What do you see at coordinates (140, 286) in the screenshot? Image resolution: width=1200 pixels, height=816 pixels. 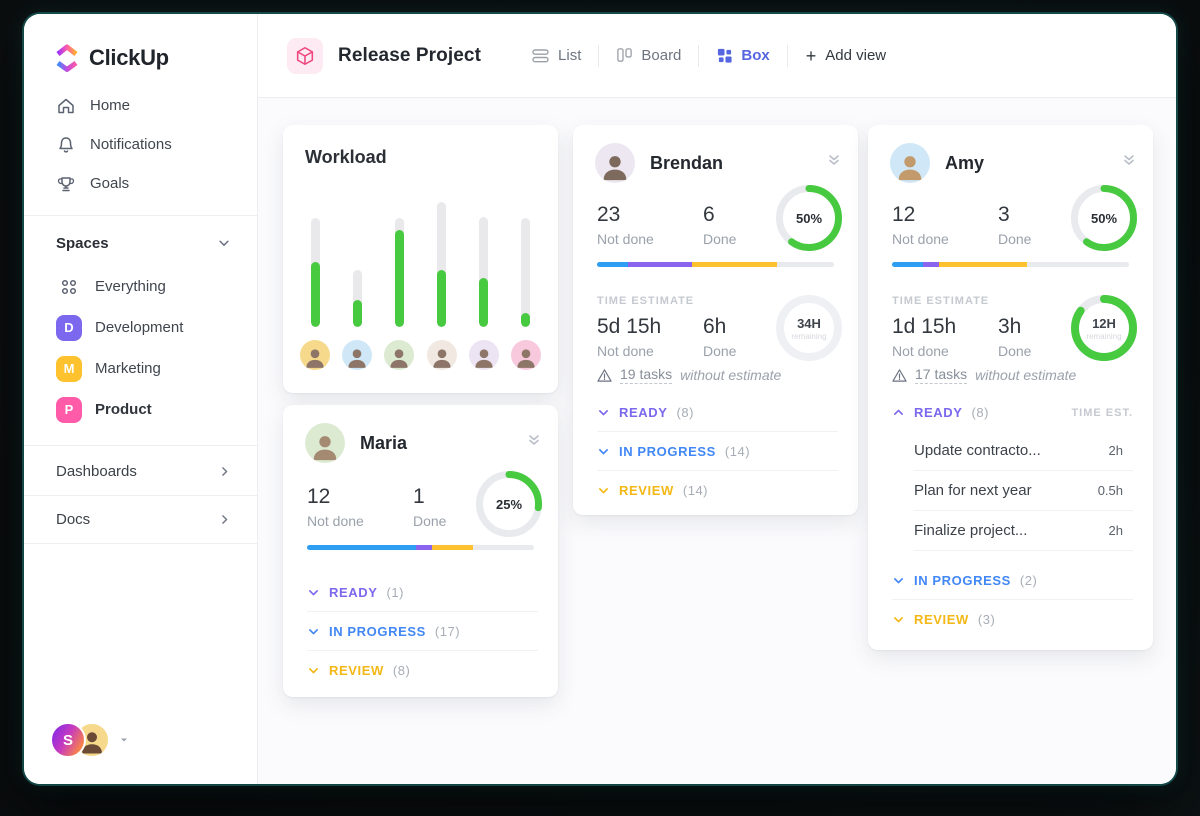 I see `sidebar-item-everything: Everything` at bounding box center [140, 286].